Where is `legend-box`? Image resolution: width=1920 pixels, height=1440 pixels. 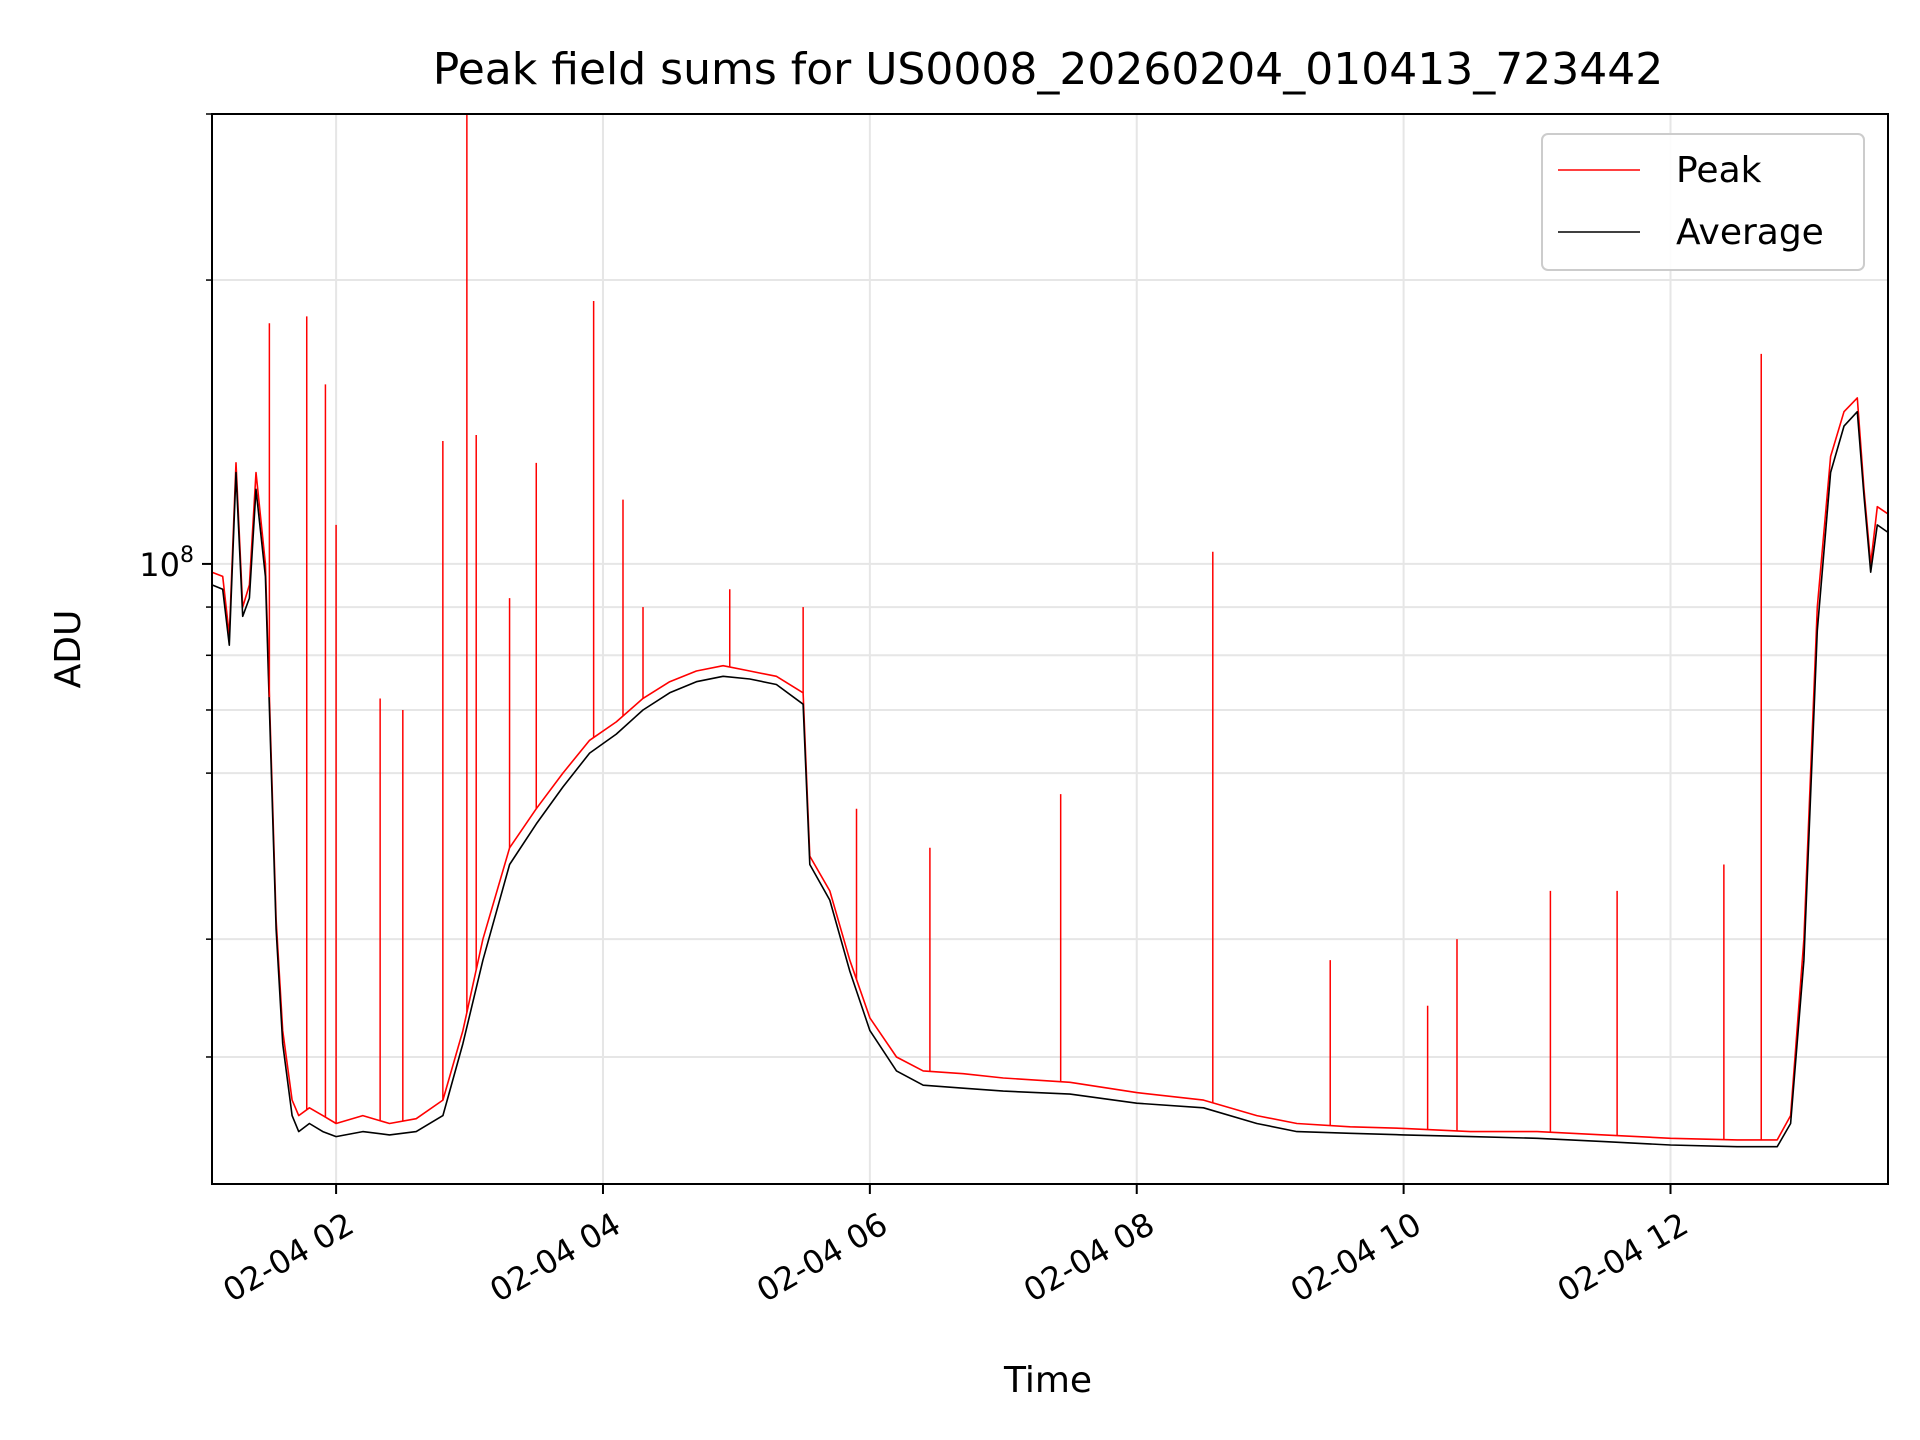
legend-box is located at coordinates (1703, 202).